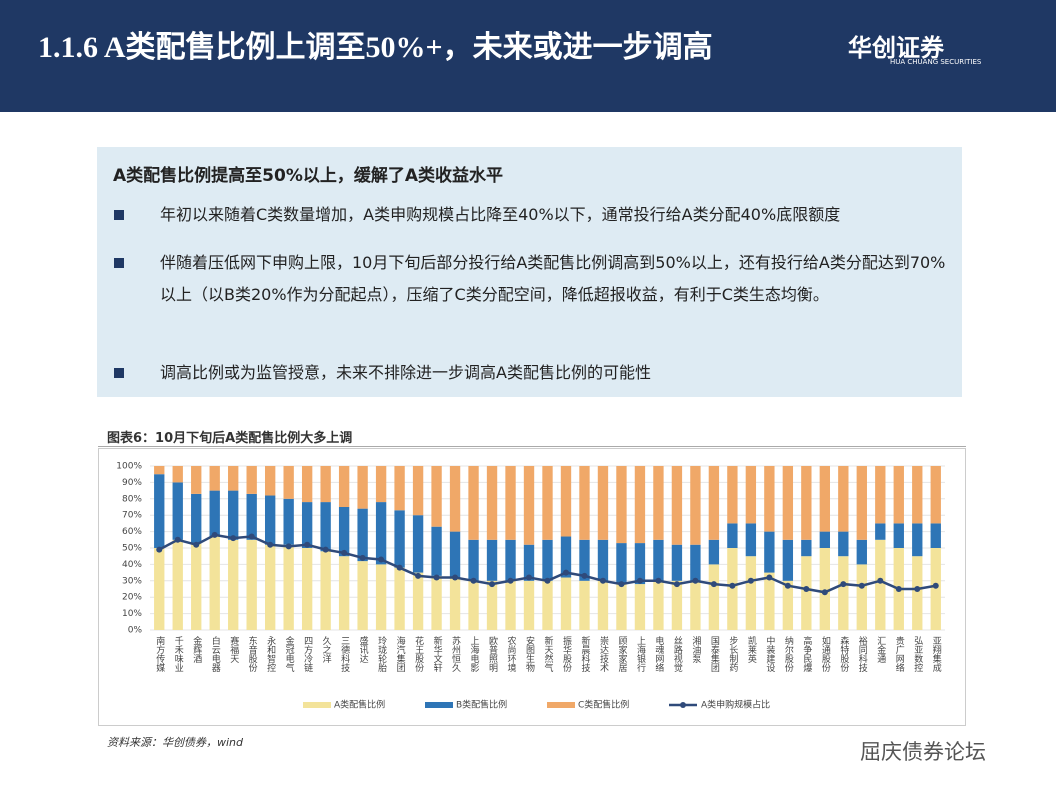 This screenshot has height=792, width=1056. What do you see at coordinates (132, 581) in the screenshot?
I see `y-tick-label: 30%` at bounding box center [132, 581].